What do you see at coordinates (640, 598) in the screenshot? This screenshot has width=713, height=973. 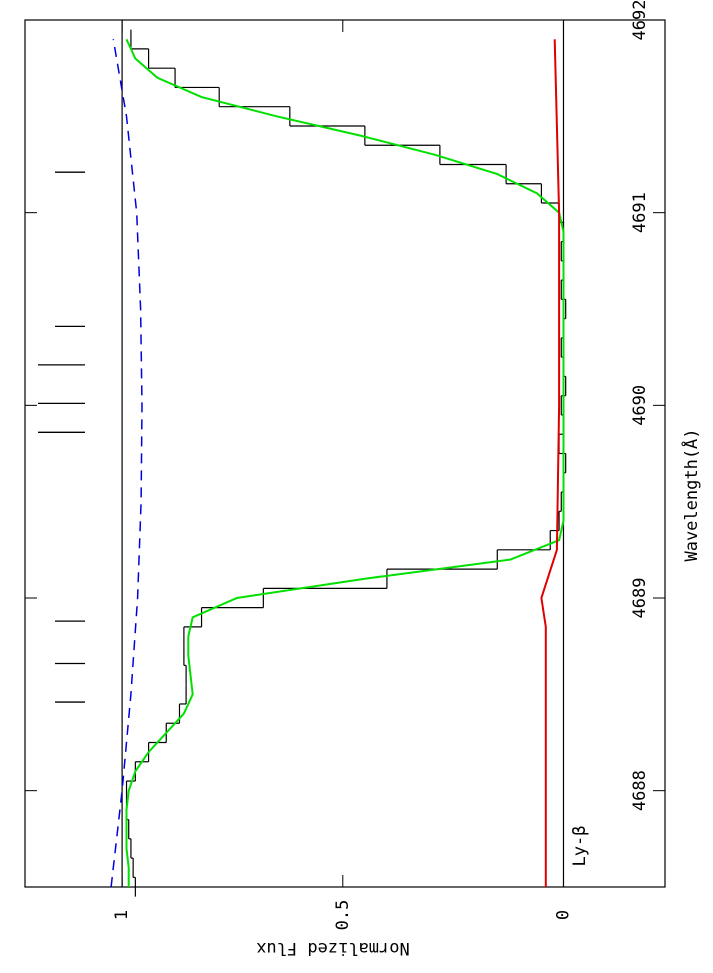 I see `x-tick-label: 4689` at bounding box center [640, 598].